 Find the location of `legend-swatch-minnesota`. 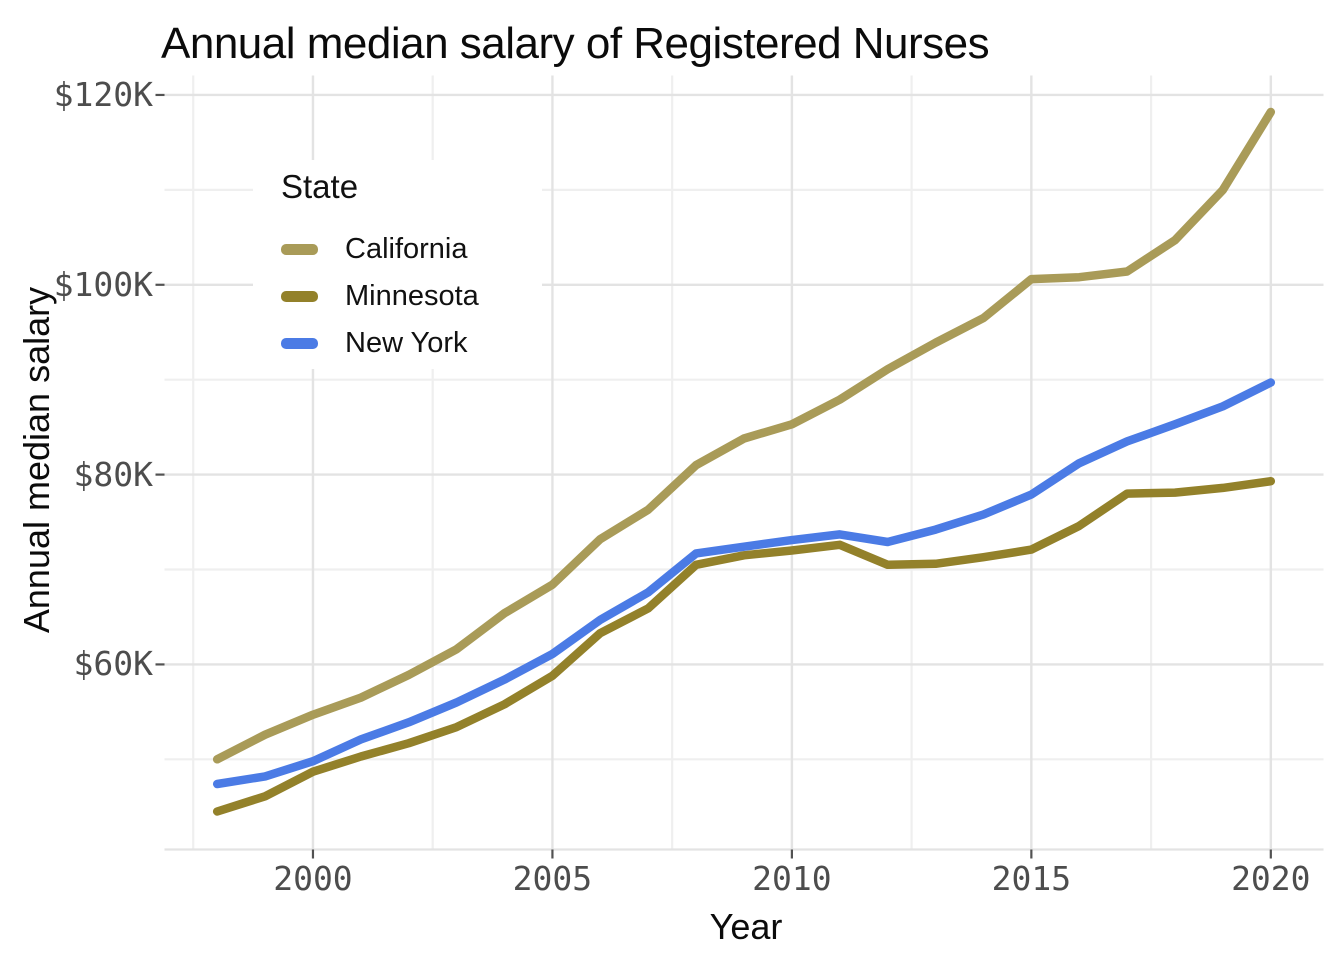

legend-swatch-minnesota is located at coordinates (299, 296).